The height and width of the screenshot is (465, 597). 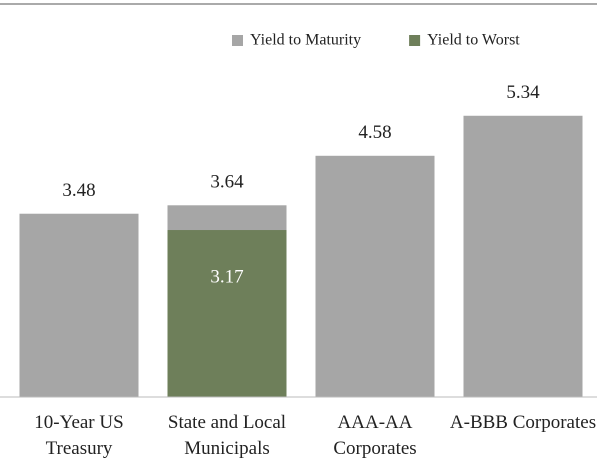 What do you see at coordinates (78, 190) in the screenshot?
I see `data-label: 3.48` at bounding box center [78, 190].